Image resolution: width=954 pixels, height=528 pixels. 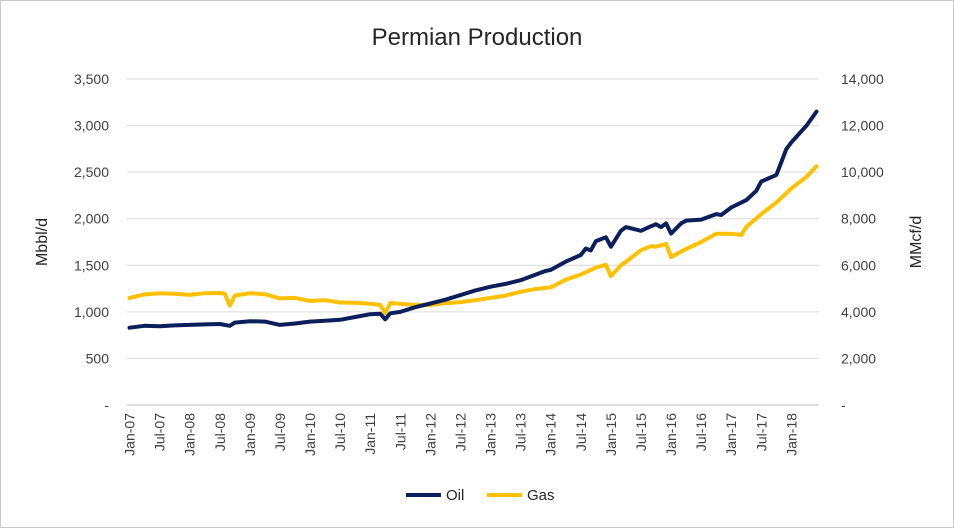 I want to click on y-tick-label: -, so click(x=106, y=405).